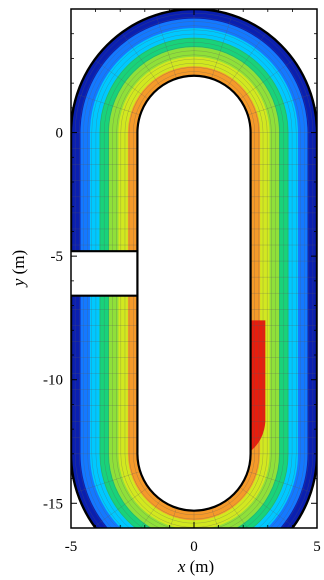 The image size is (324, 580). What do you see at coordinates (194, 547) in the screenshot?
I see `x-tick-label: 0` at bounding box center [194, 547].